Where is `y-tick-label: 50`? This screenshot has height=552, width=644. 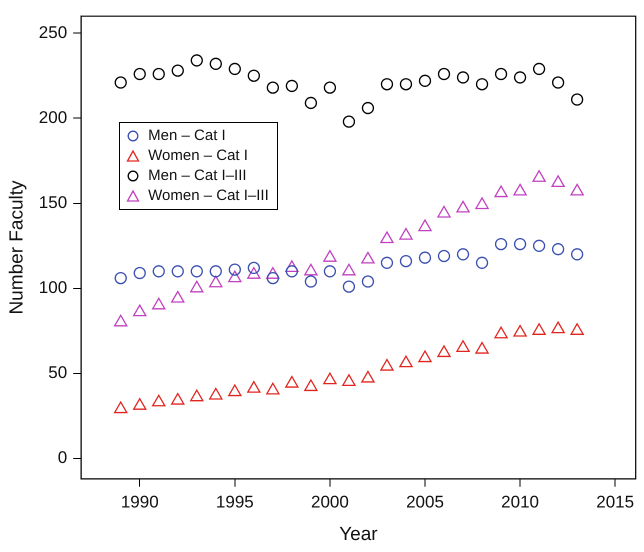
y-tick-label: 50 is located at coordinates (58, 372).